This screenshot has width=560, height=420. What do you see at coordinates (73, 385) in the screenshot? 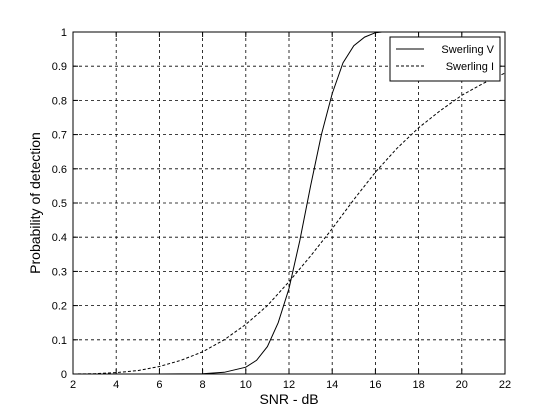
I see `x-tick-label: 2` at bounding box center [73, 385].